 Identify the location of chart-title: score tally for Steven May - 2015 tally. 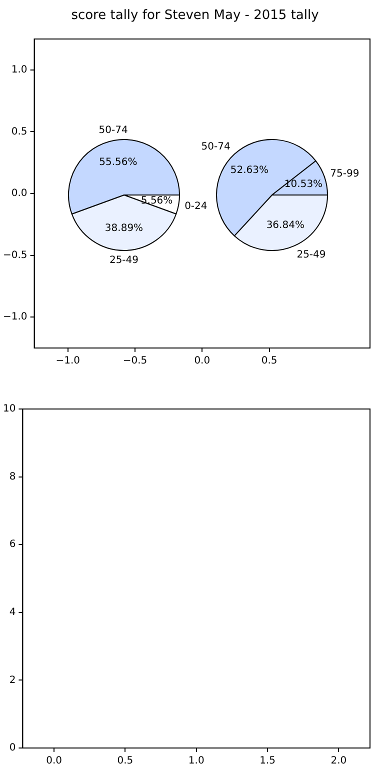
(195, 15).